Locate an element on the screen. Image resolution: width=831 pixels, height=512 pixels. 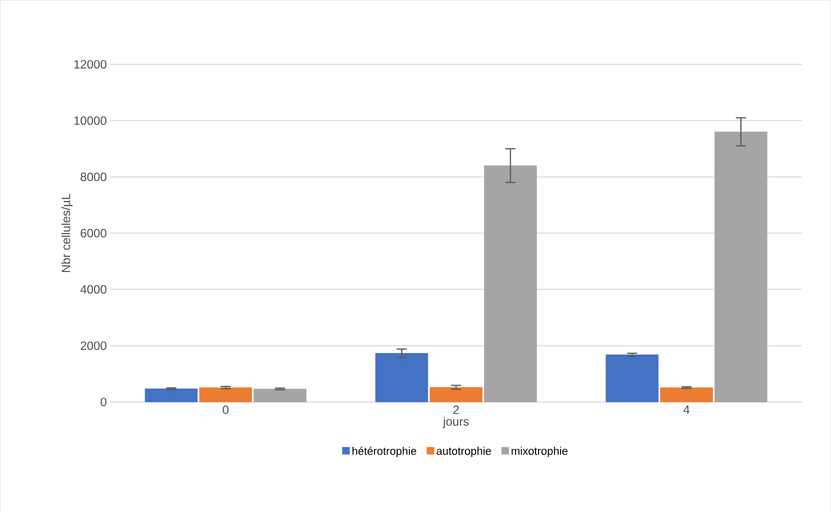
y-tick-label: 8000 is located at coordinates (93, 176).